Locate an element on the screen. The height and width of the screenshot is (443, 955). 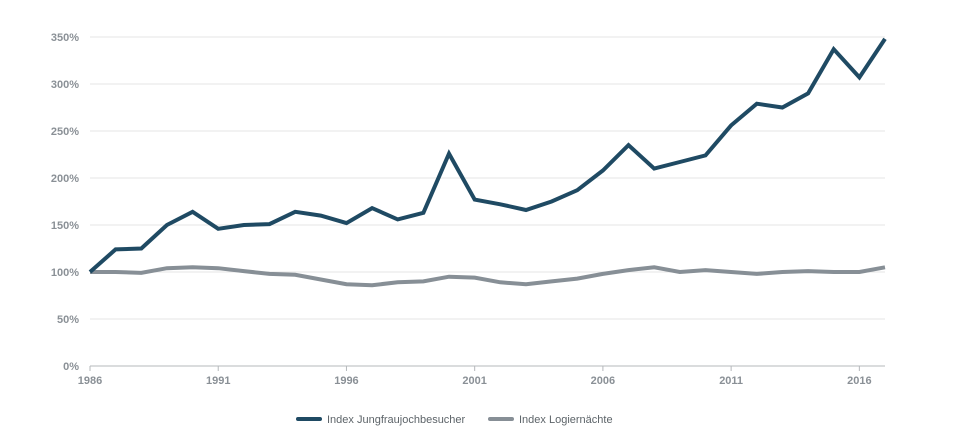
y-tick-label: 200% is located at coordinates (65, 179).